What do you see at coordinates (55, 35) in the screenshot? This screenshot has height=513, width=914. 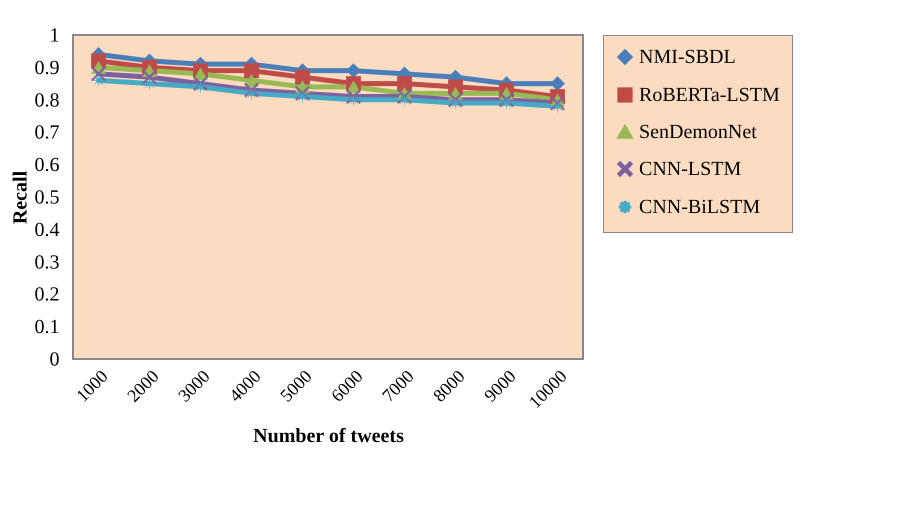 I see `y-tick-label: 1` at bounding box center [55, 35].